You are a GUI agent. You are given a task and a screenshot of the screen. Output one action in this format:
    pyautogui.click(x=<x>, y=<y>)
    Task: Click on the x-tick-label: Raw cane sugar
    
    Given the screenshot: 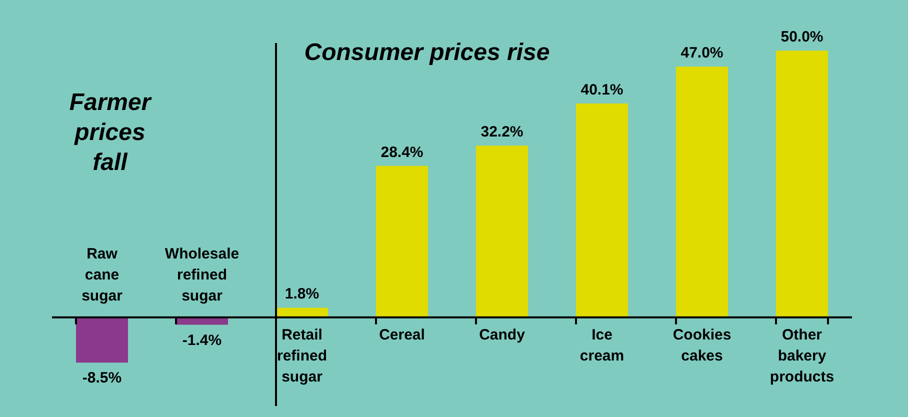 What is the action you would take?
    pyautogui.click(x=102, y=274)
    